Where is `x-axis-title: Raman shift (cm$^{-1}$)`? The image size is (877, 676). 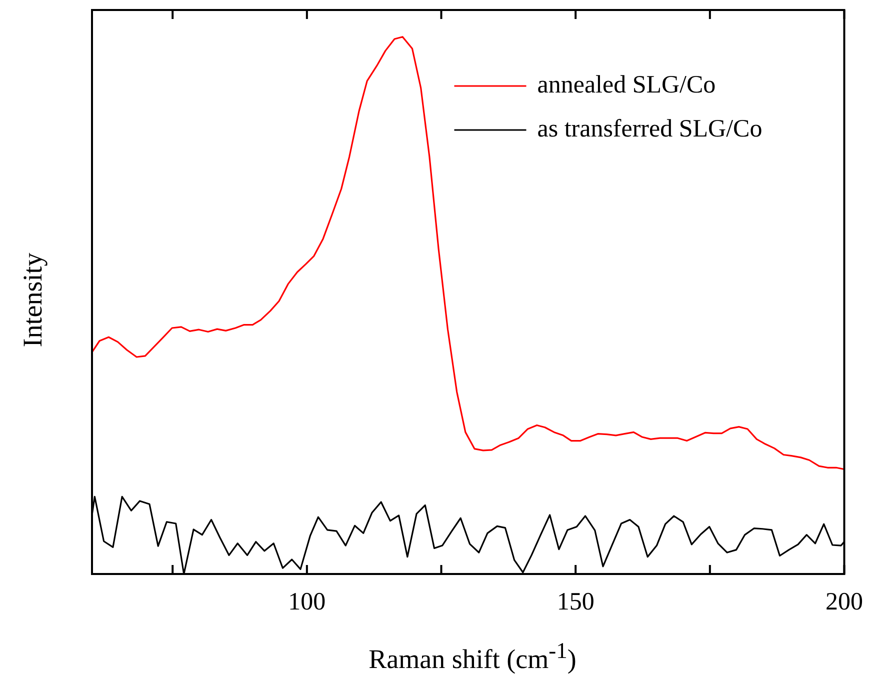 x-axis-title: Raman shift (cm$^{-1}$) is located at coordinates (473, 656).